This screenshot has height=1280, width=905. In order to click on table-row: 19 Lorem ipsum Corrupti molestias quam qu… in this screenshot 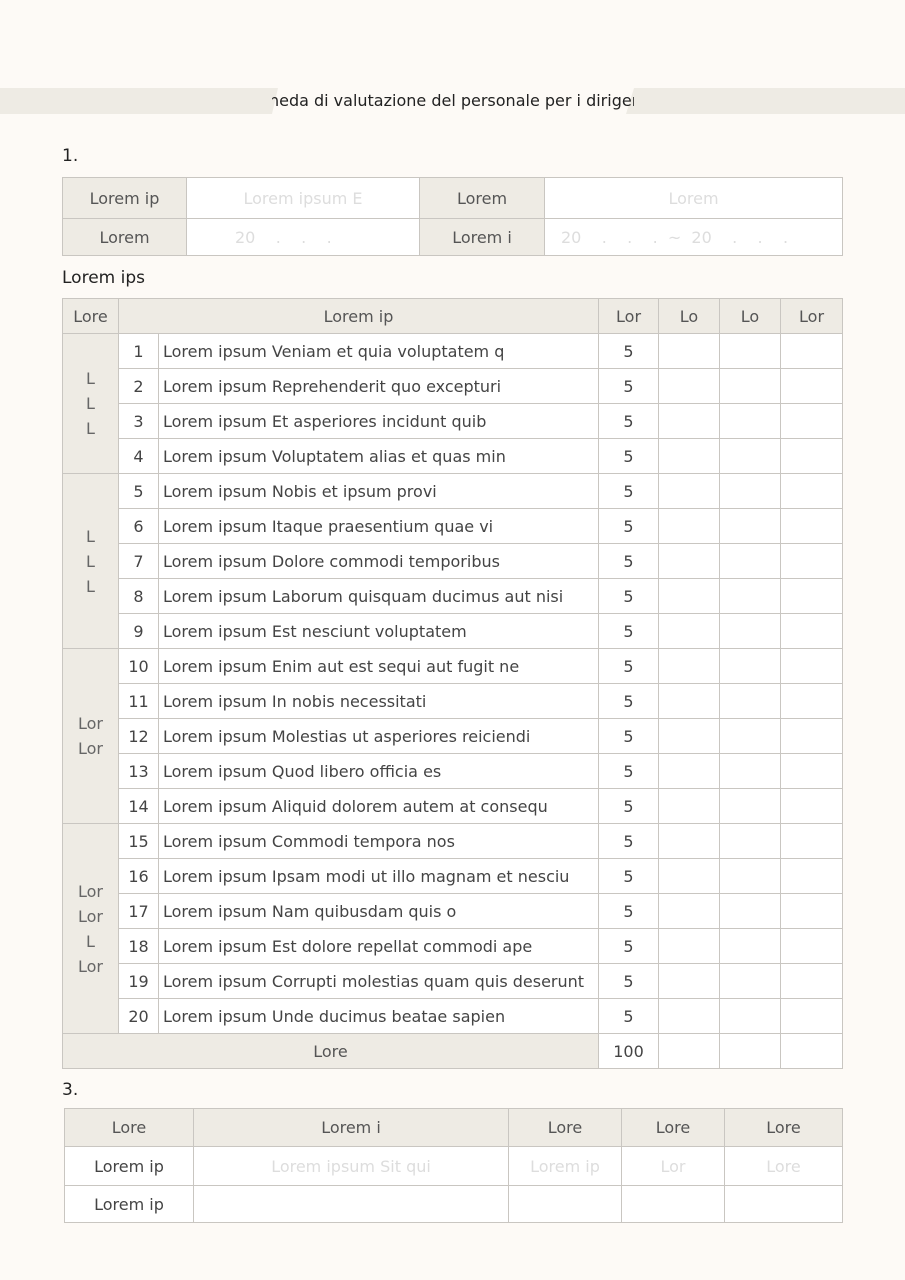, I will do `click(453, 981)`.